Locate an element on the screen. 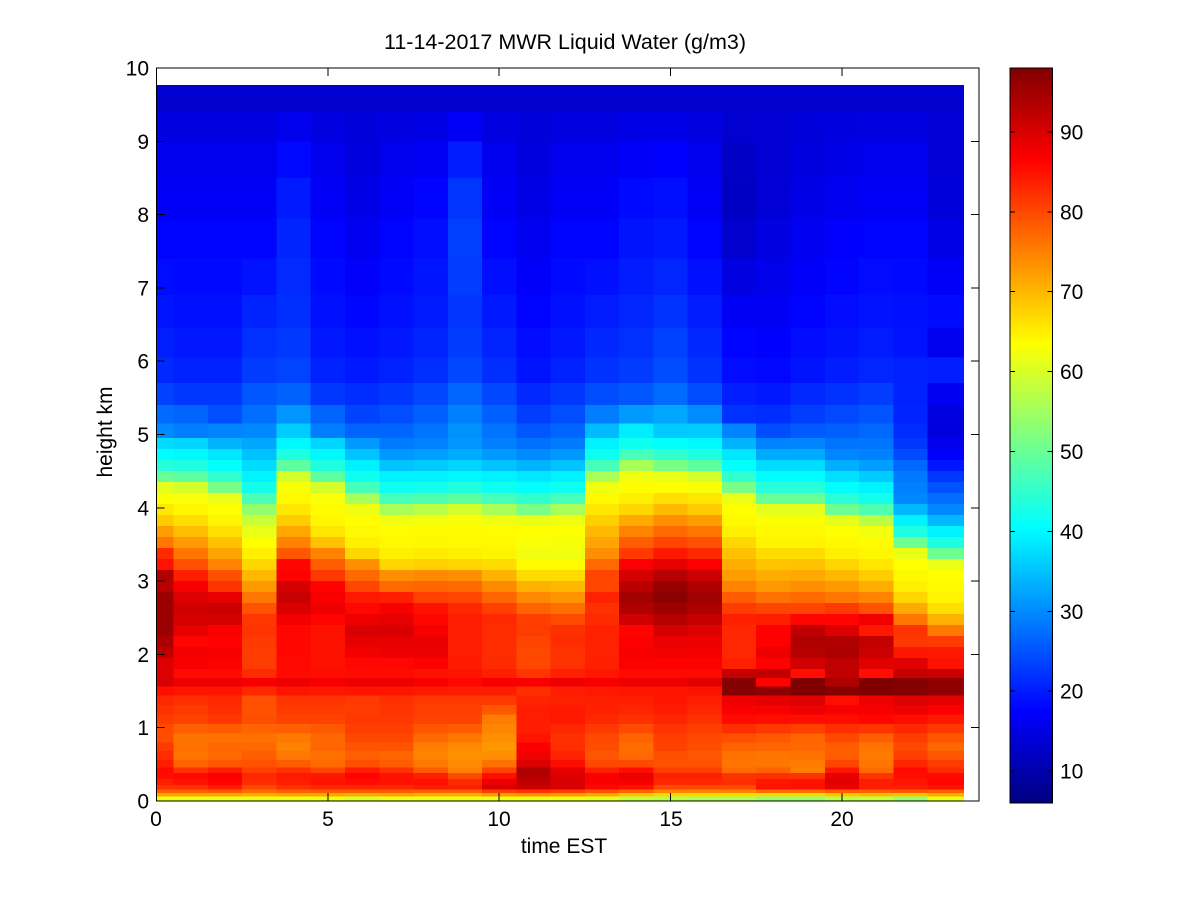  svg-text: 8 is located at coordinates (143, 215).